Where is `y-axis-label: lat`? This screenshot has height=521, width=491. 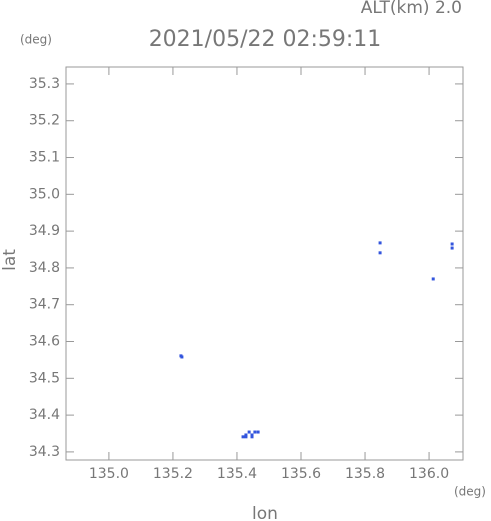 y-axis-label: lat is located at coordinates (10, 260).